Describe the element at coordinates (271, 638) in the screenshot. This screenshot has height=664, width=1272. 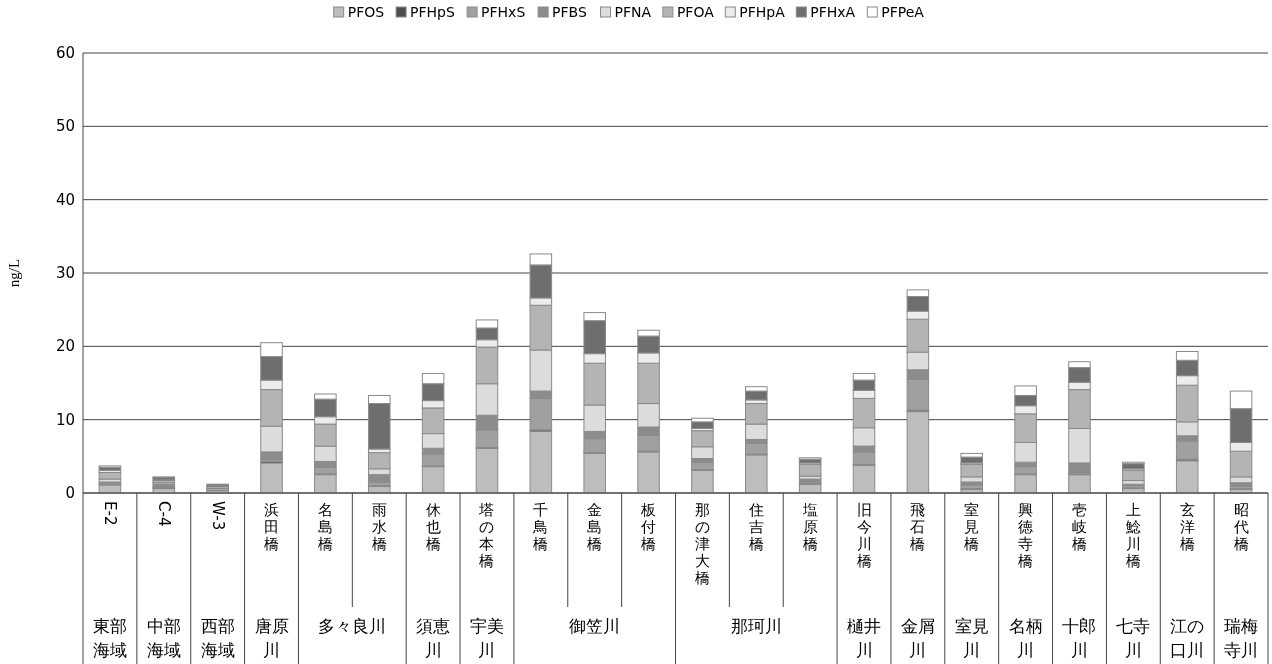
I see `text: 唐原川` at that location.